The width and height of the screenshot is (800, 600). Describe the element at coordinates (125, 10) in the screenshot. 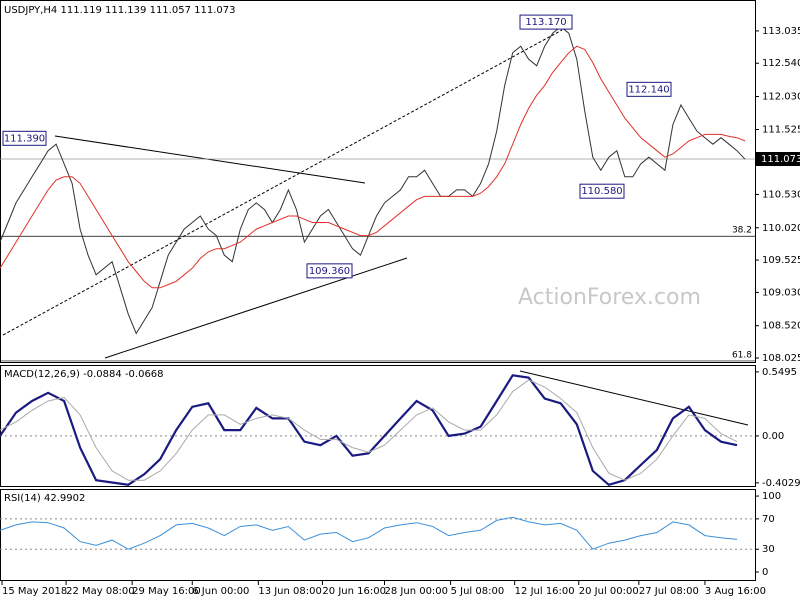

I see `high: 111.139` at that location.